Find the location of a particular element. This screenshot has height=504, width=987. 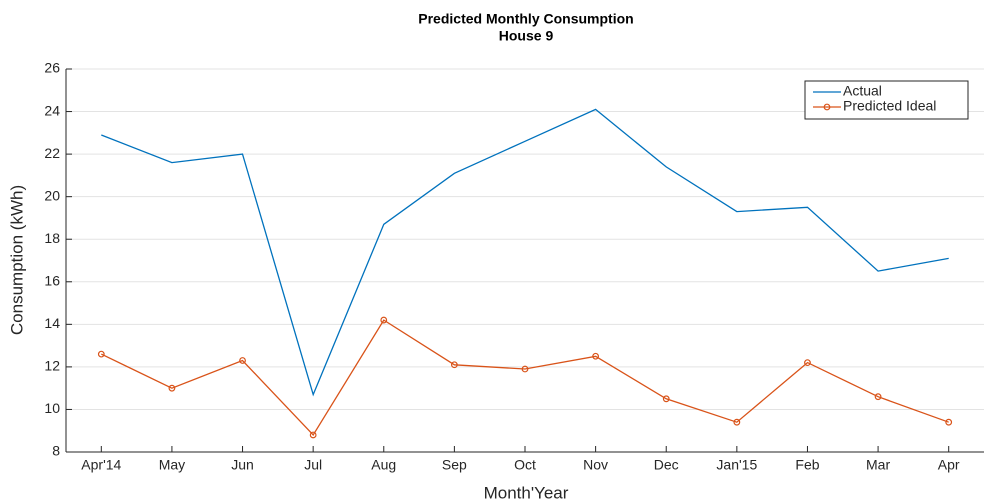

legend-label: Actual is located at coordinates (862, 91).